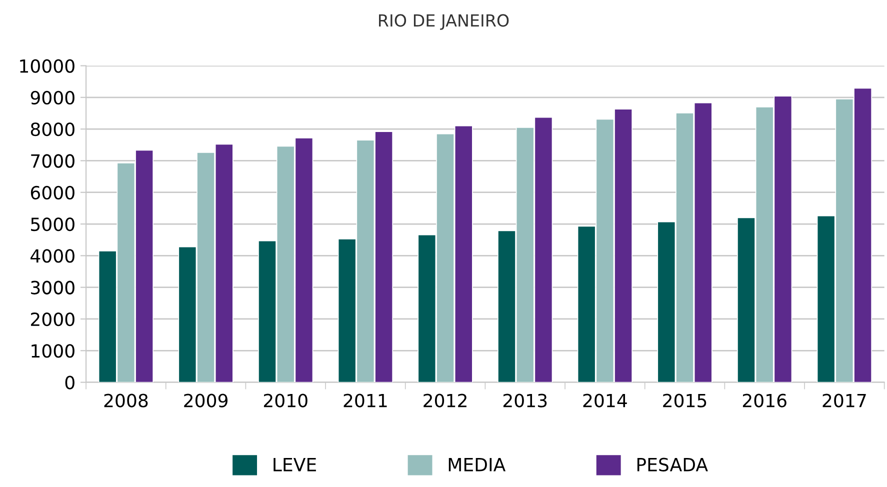 This screenshot has height=487, width=887. I want to click on x-tick-label: 2010, so click(286, 401).